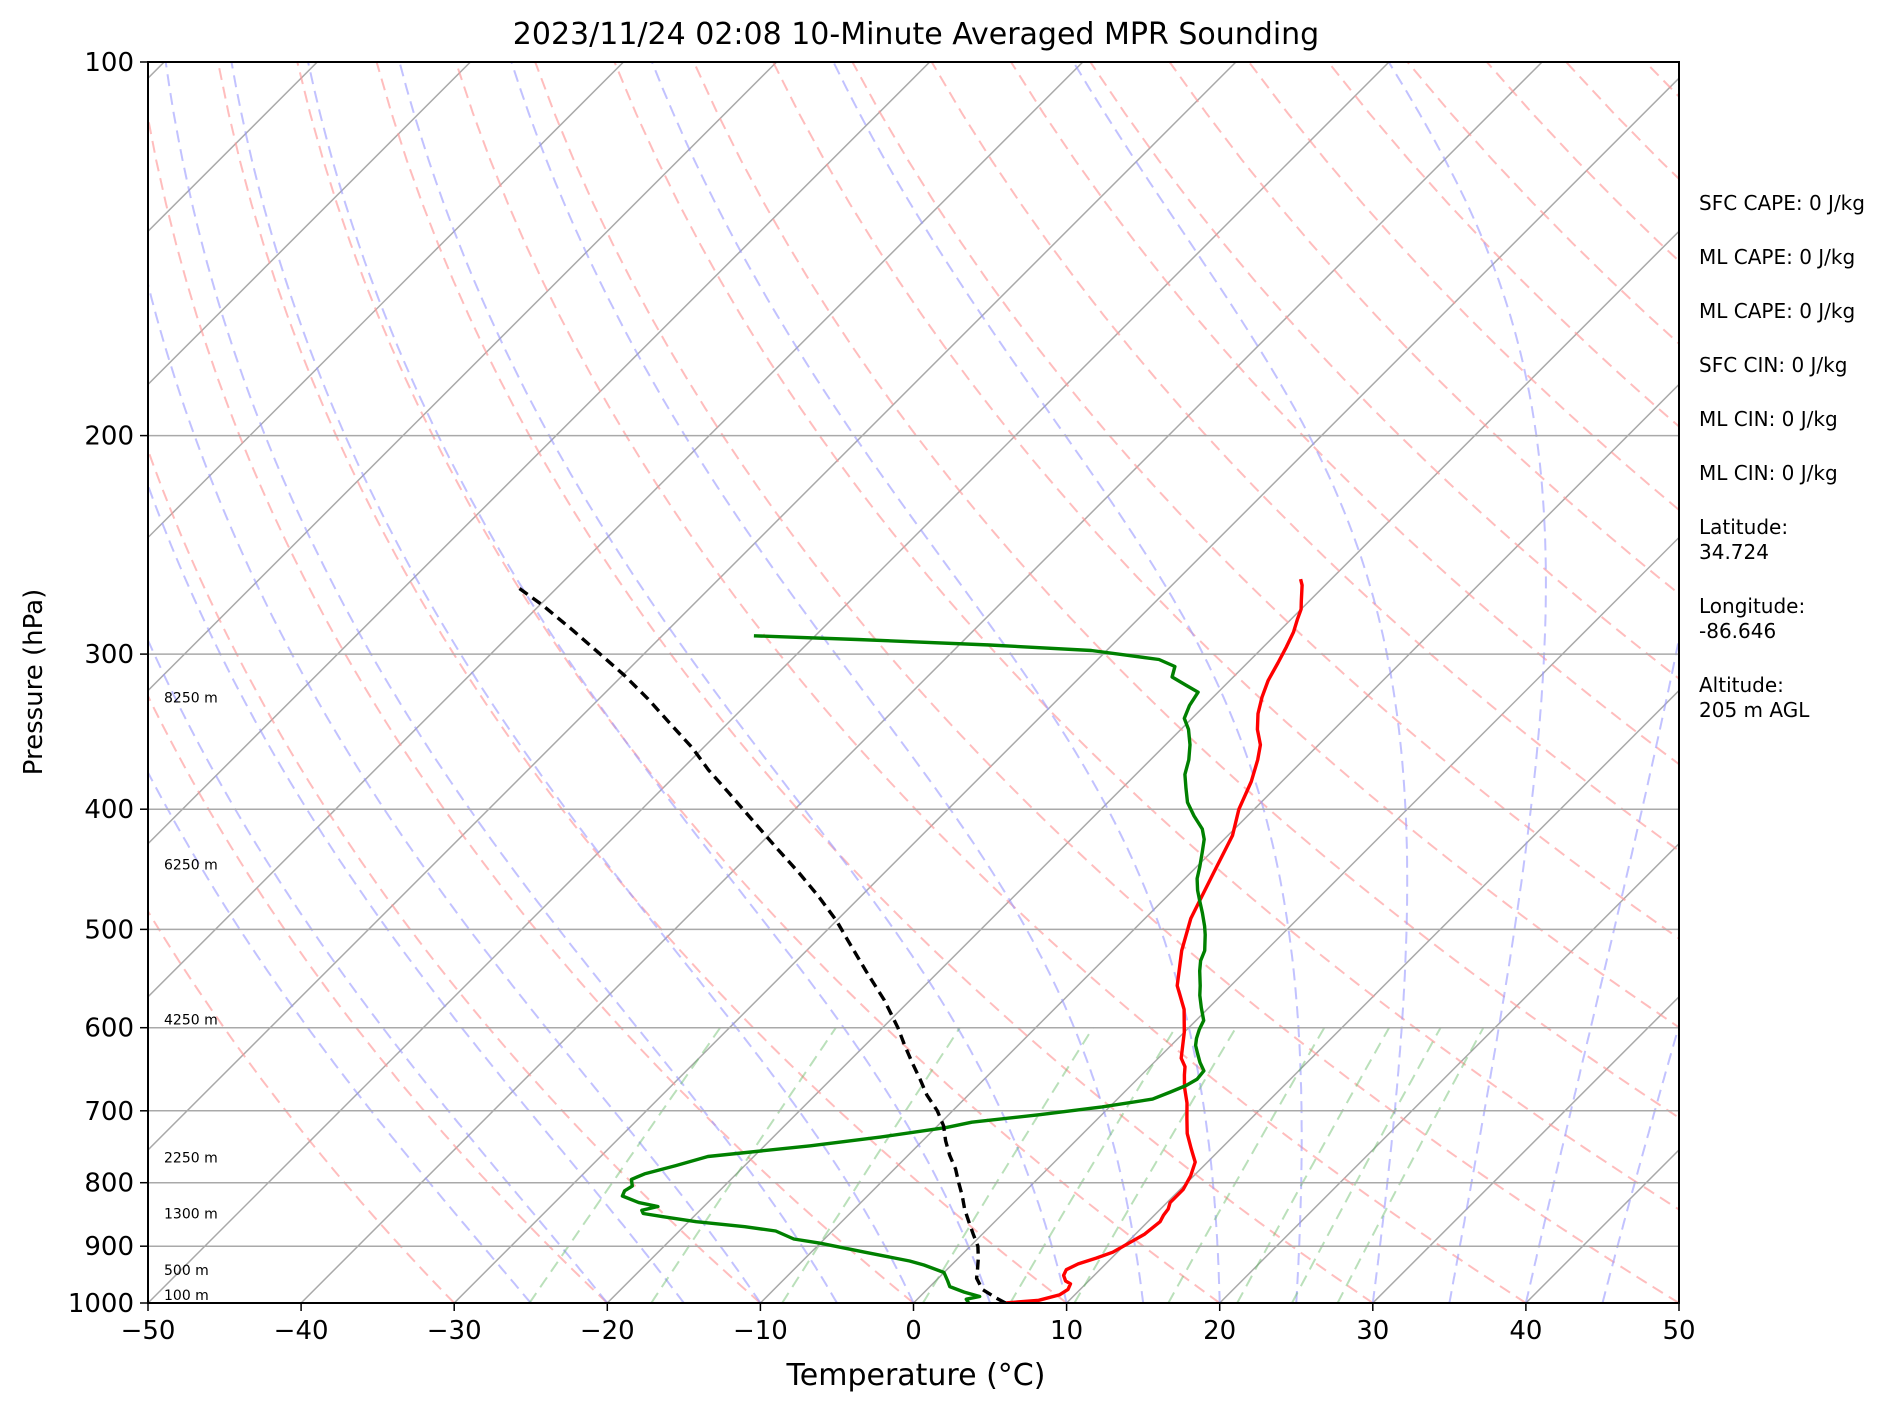 Image resolution: width=1893 pixels, height=1406 pixels. I want to click on height-label: 6250 m, so click(191, 866).